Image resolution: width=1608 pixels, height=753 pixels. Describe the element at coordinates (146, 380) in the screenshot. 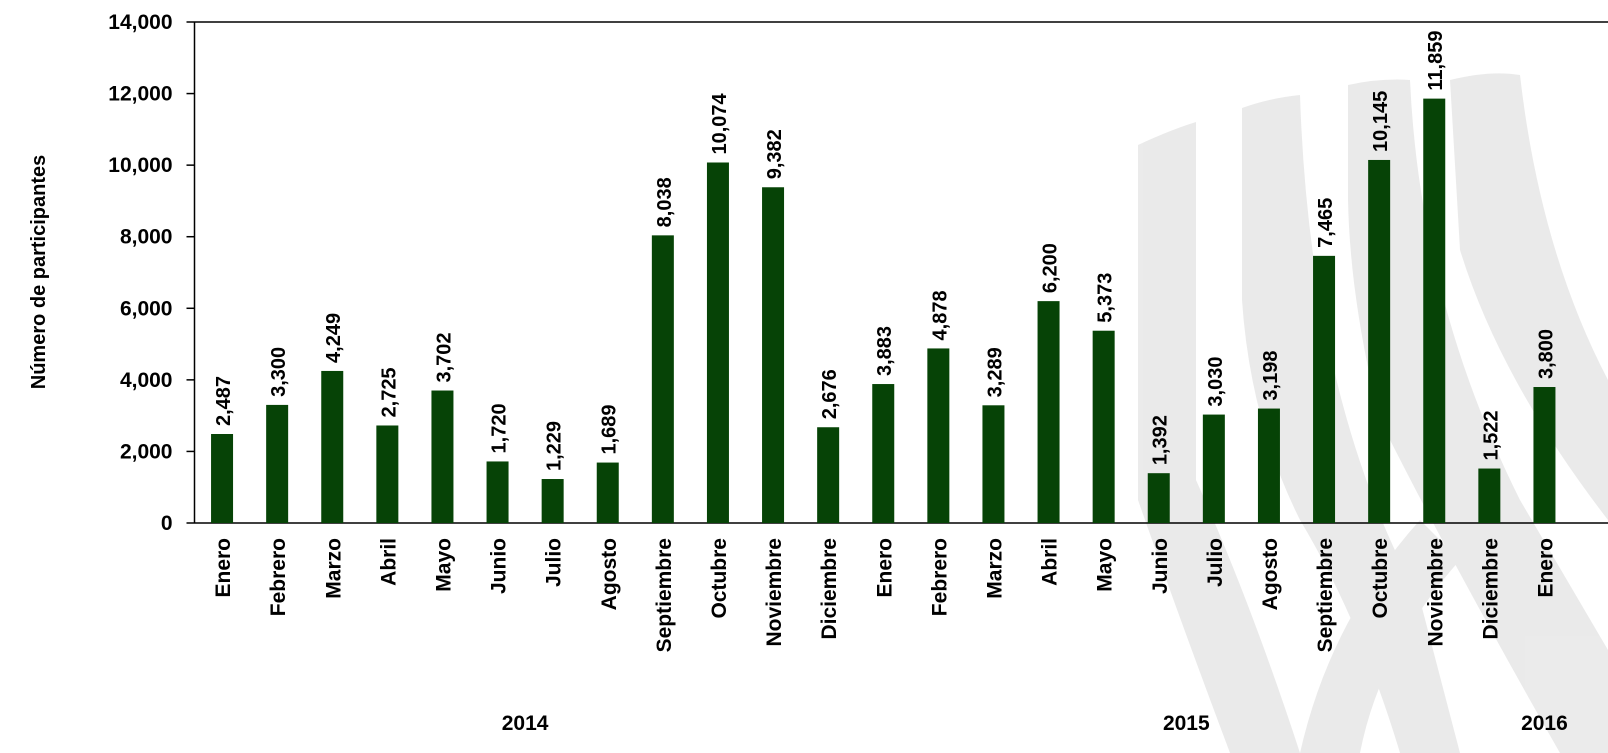

I see `y-tick-label: 4,000` at that location.